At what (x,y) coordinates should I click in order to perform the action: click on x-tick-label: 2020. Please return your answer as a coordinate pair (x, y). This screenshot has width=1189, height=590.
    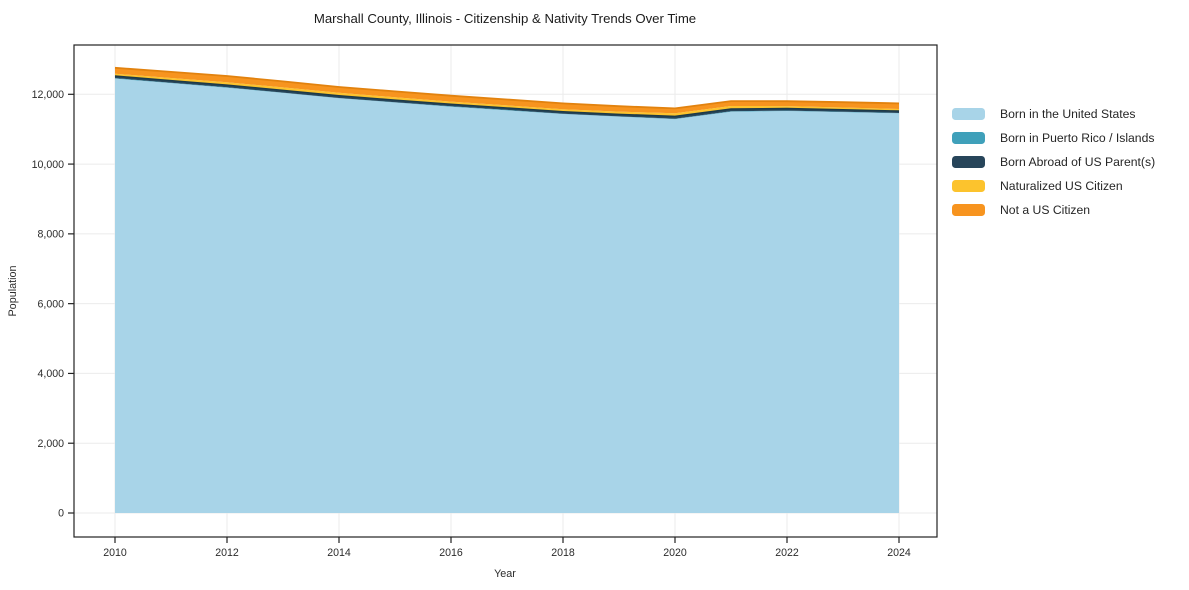
    Looking at the image, I should click on (675, 553).